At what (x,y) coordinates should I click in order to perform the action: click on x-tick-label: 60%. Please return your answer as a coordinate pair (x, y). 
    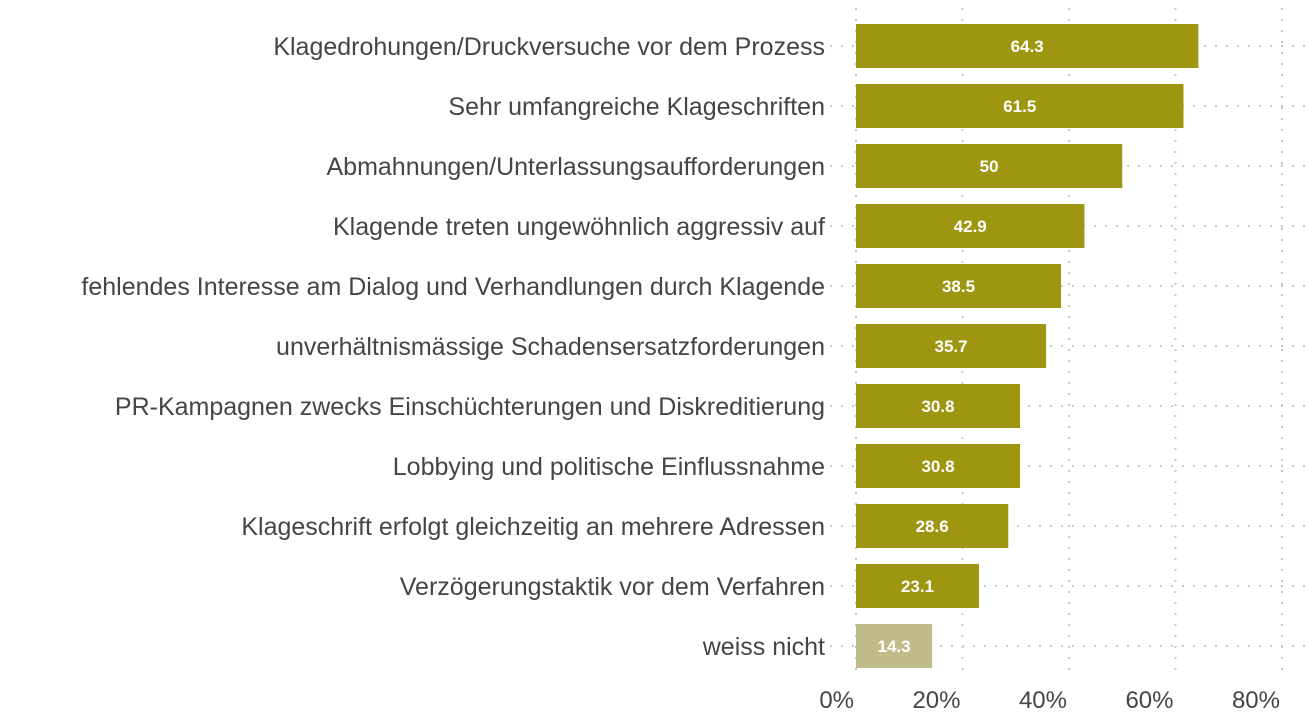
    Looking at the image, I should click on (1149, 700).